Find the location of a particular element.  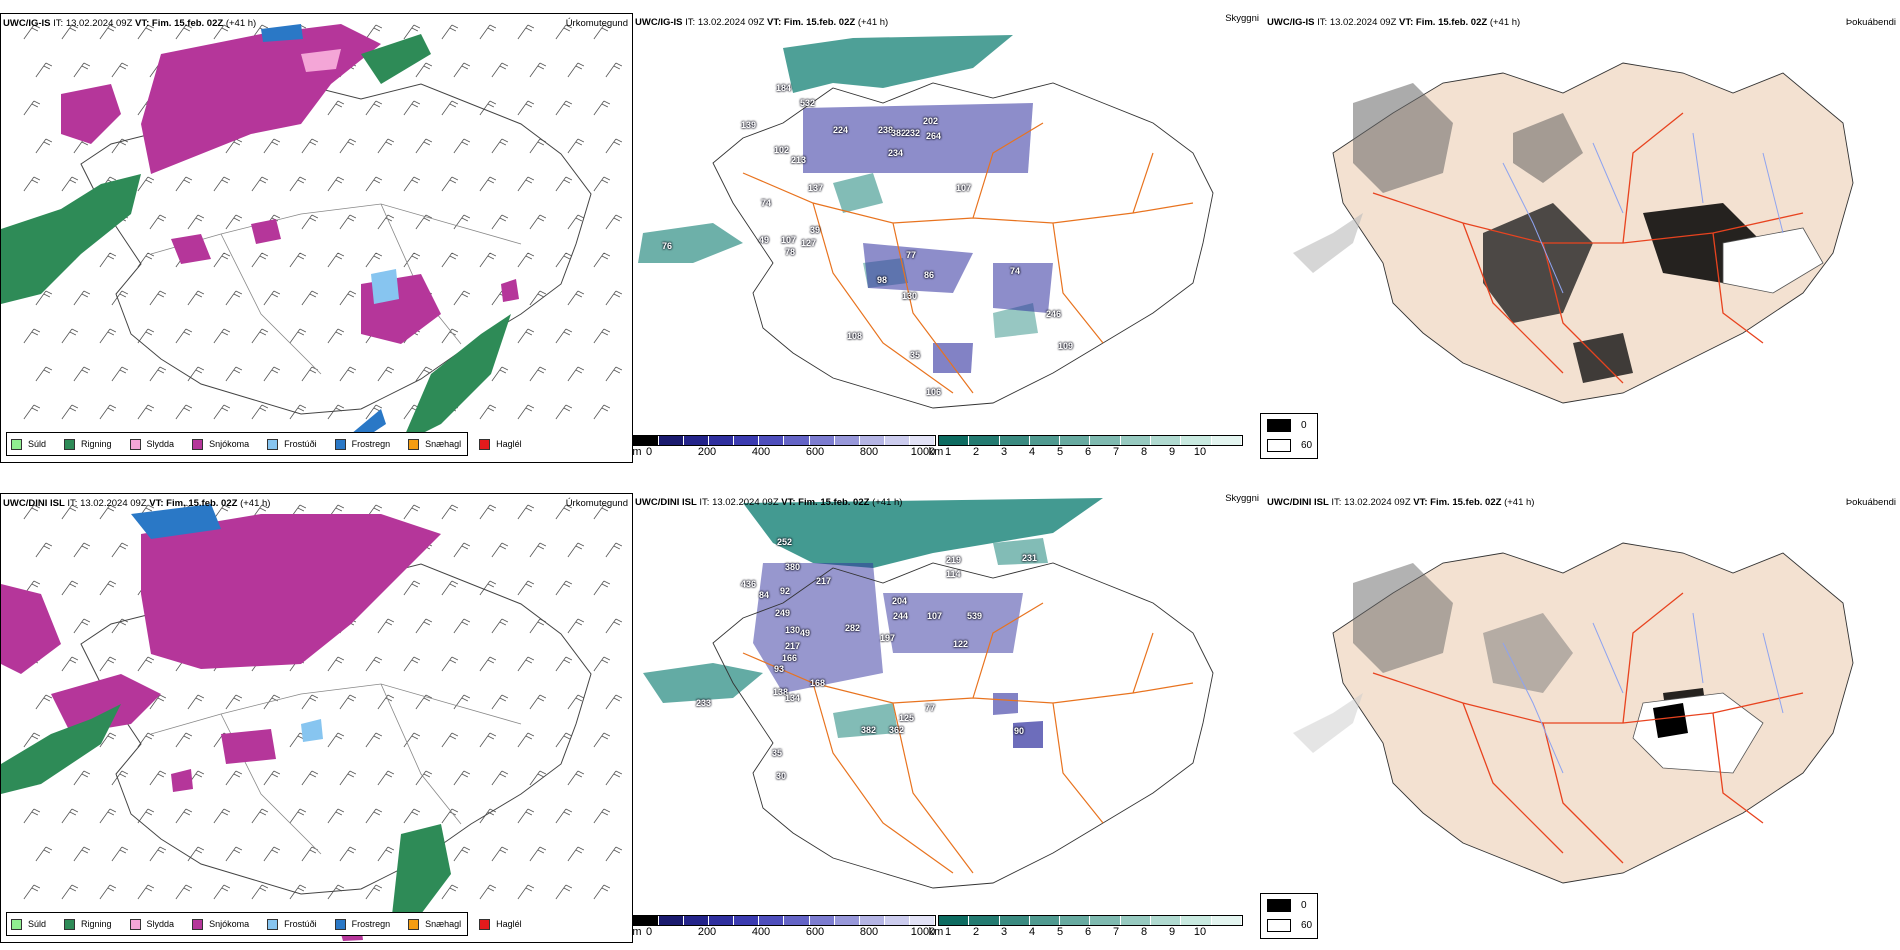

ceiling-label: 137 is located at coordinates (816, 188).